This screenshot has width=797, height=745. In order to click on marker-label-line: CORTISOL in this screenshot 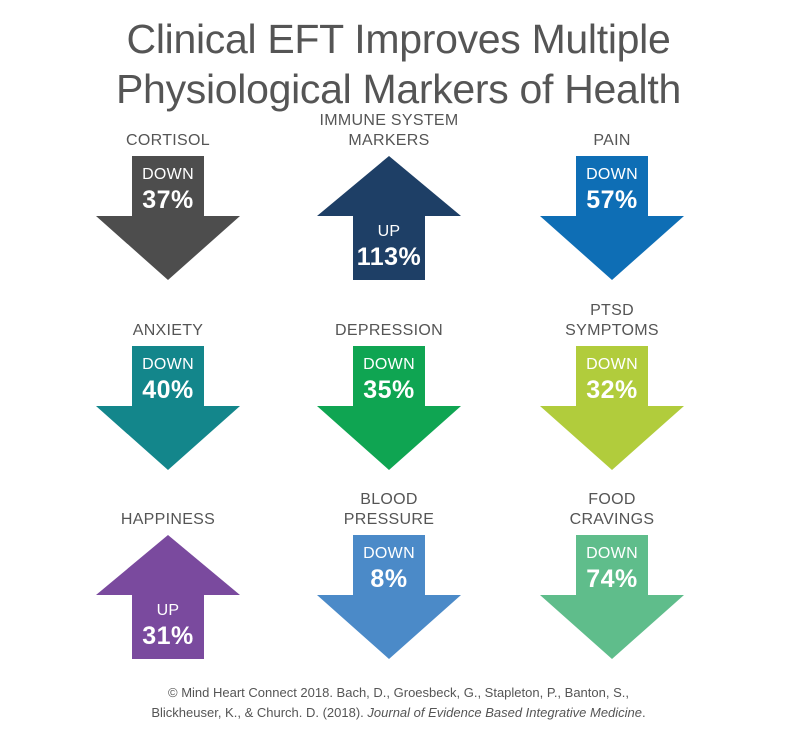, I will do `click(168, 140)`.